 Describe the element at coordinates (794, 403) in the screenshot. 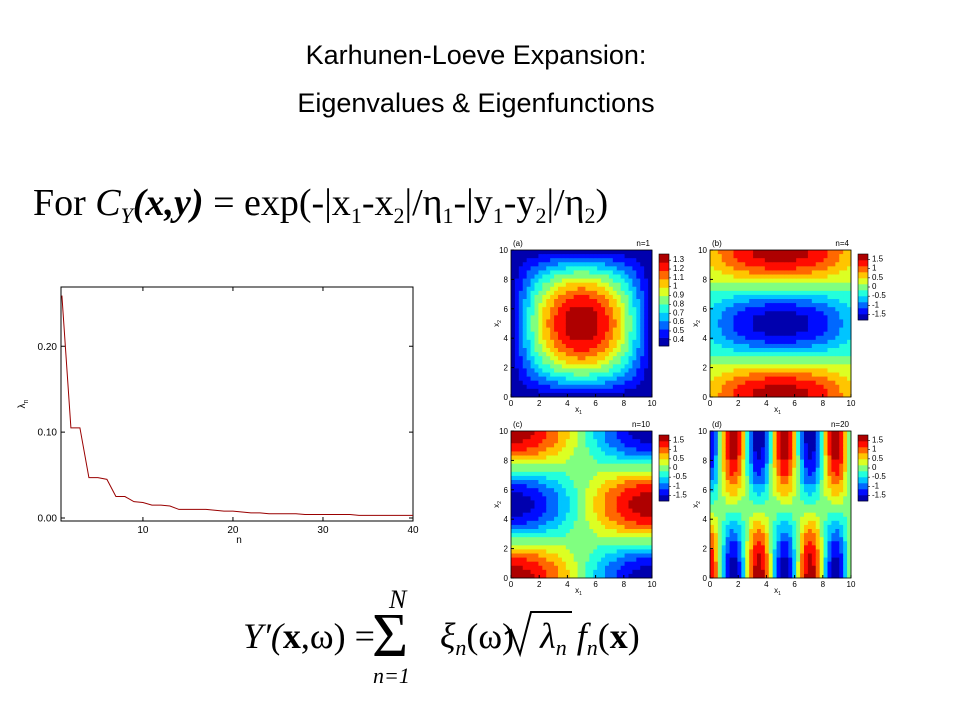

I see `panel-x-tick-label: 6` at that location.